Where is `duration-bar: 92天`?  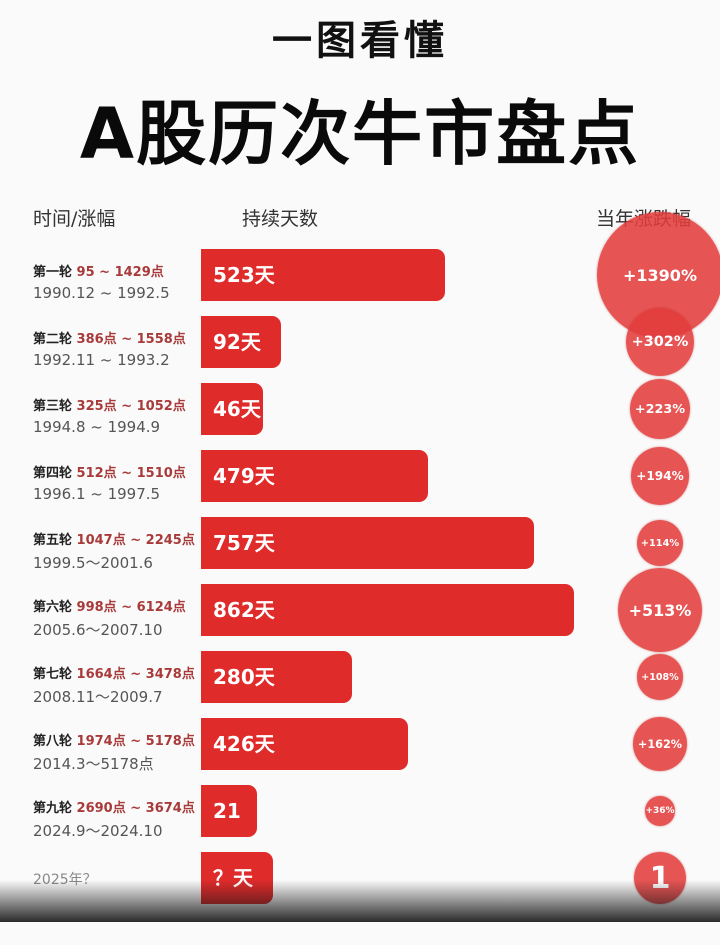
duration-bar: 92天 is located at coordinates (241, 342).